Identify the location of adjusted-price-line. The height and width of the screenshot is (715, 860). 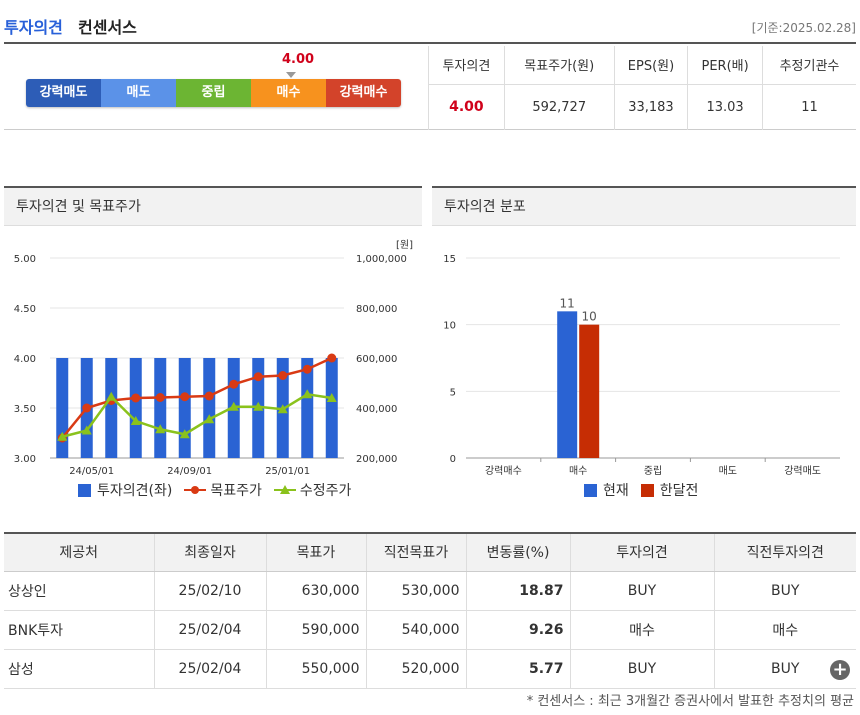
(196, 415).